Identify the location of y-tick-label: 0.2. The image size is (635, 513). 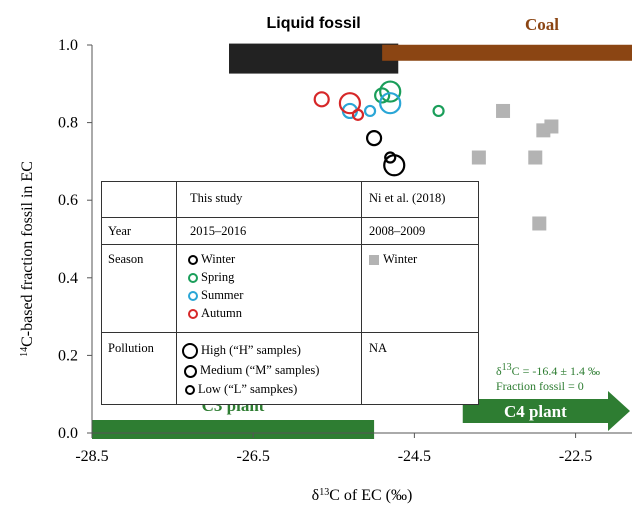
(68, 355).